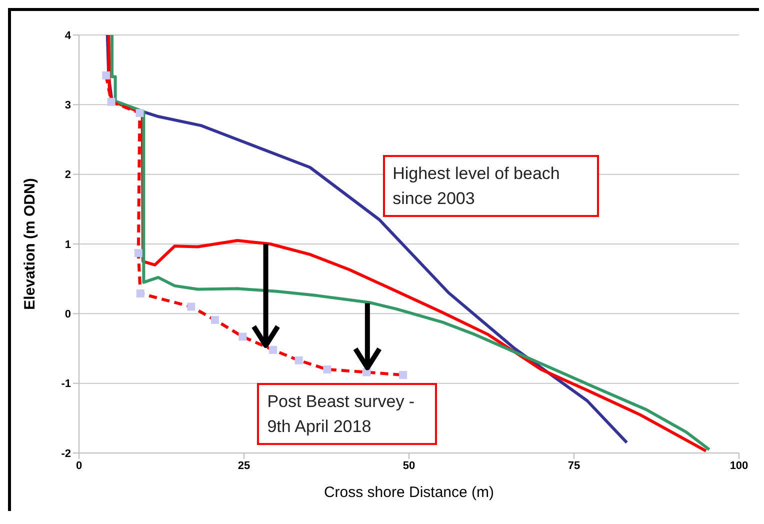 This screenshot has height=524, width=764. I want to click on x-tick-label: 0, so click(79, 466).